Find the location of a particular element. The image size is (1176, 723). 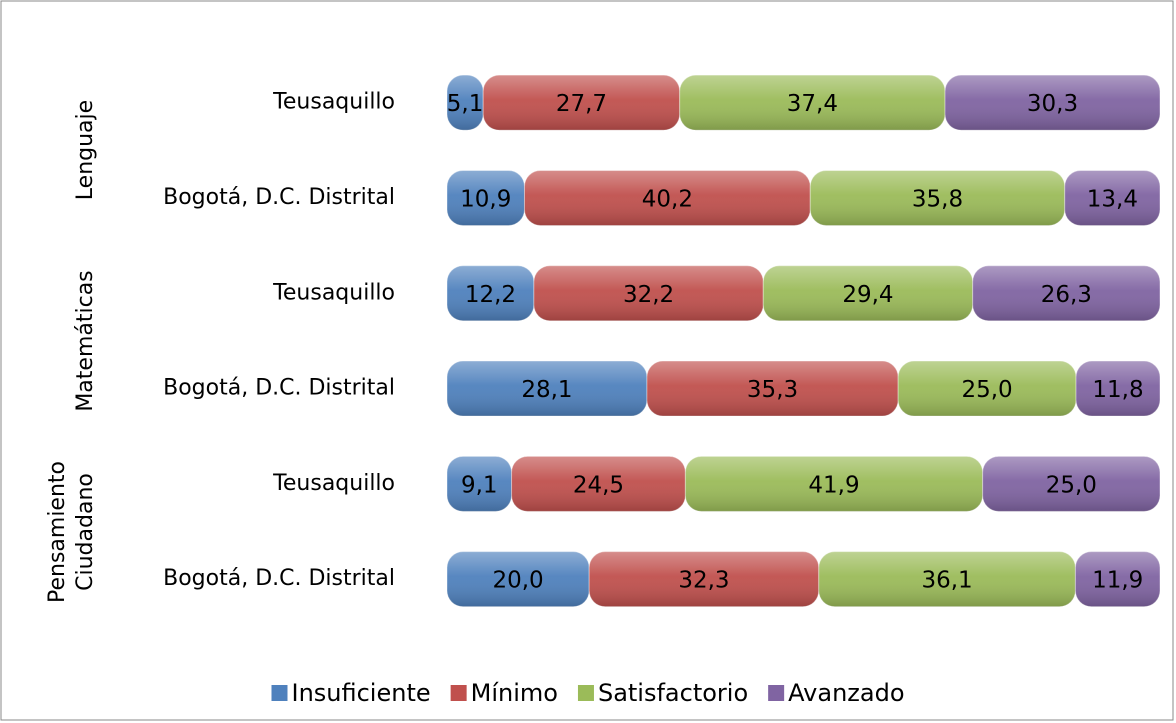

data-label: 20,0 is located at coordinates (517, 581).